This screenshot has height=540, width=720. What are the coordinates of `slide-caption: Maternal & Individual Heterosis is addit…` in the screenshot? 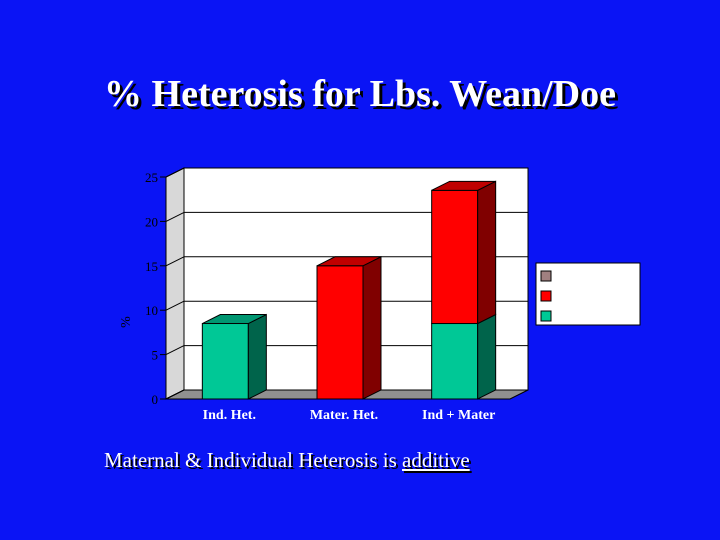 It's located at (287, 460).